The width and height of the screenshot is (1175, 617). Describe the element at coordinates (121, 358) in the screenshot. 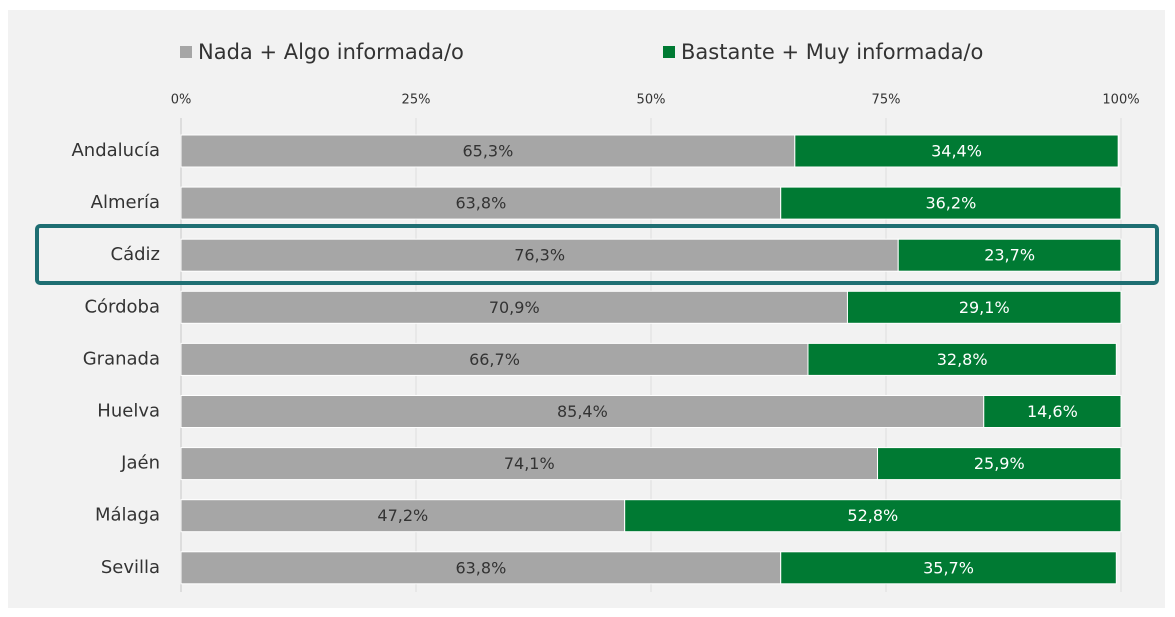

I see `y-tick-label: Granada` at that location.